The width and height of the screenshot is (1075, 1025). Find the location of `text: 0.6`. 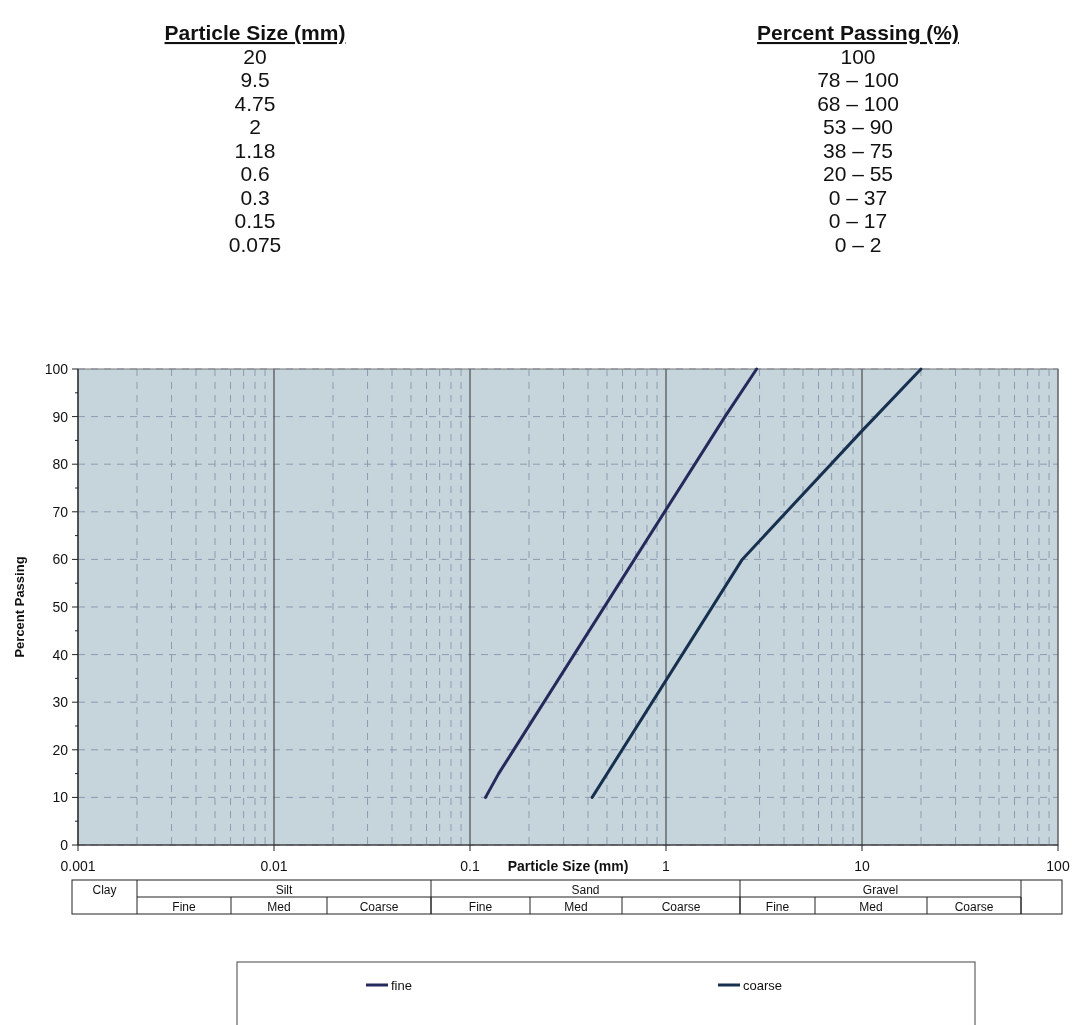

text: 0.6 is located at coordinates (255, 173).